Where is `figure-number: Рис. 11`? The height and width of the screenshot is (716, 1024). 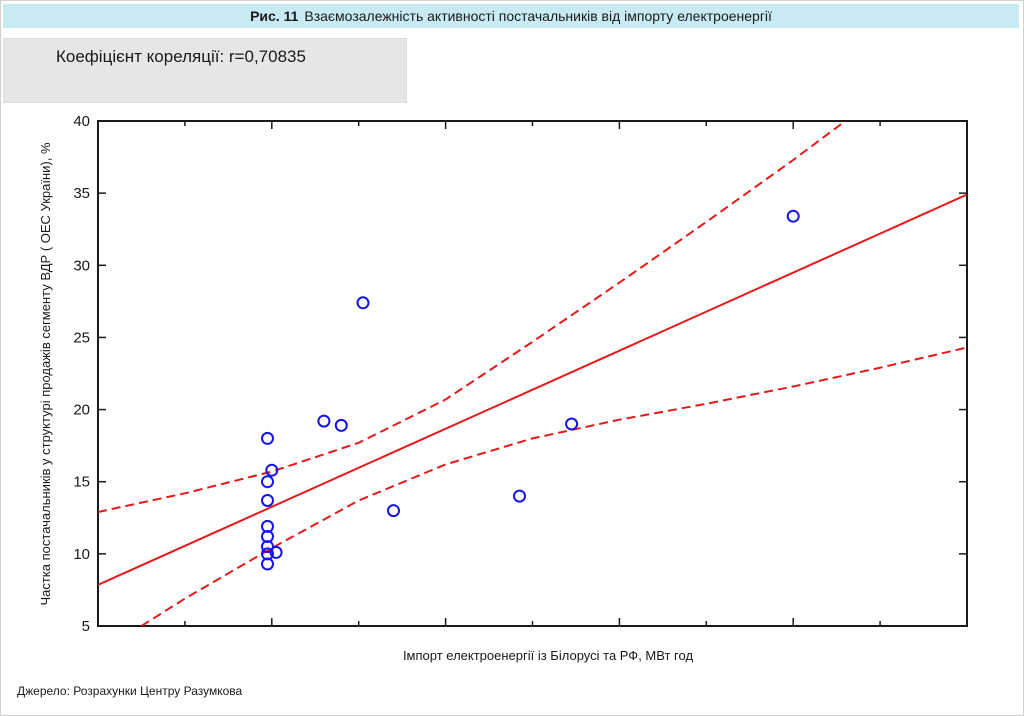 figure-number: Рис. 11 is located at coordinates (274, 16).